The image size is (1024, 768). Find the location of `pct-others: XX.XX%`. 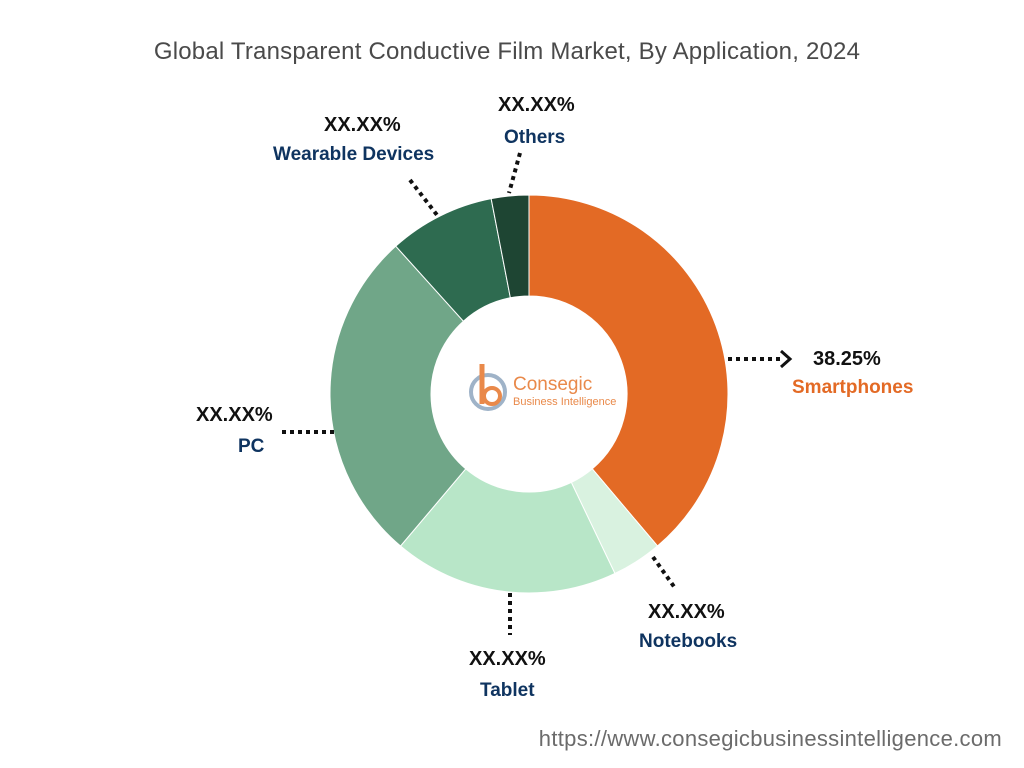

pct-others: XX.XX% is located at coordinates (536, 105).